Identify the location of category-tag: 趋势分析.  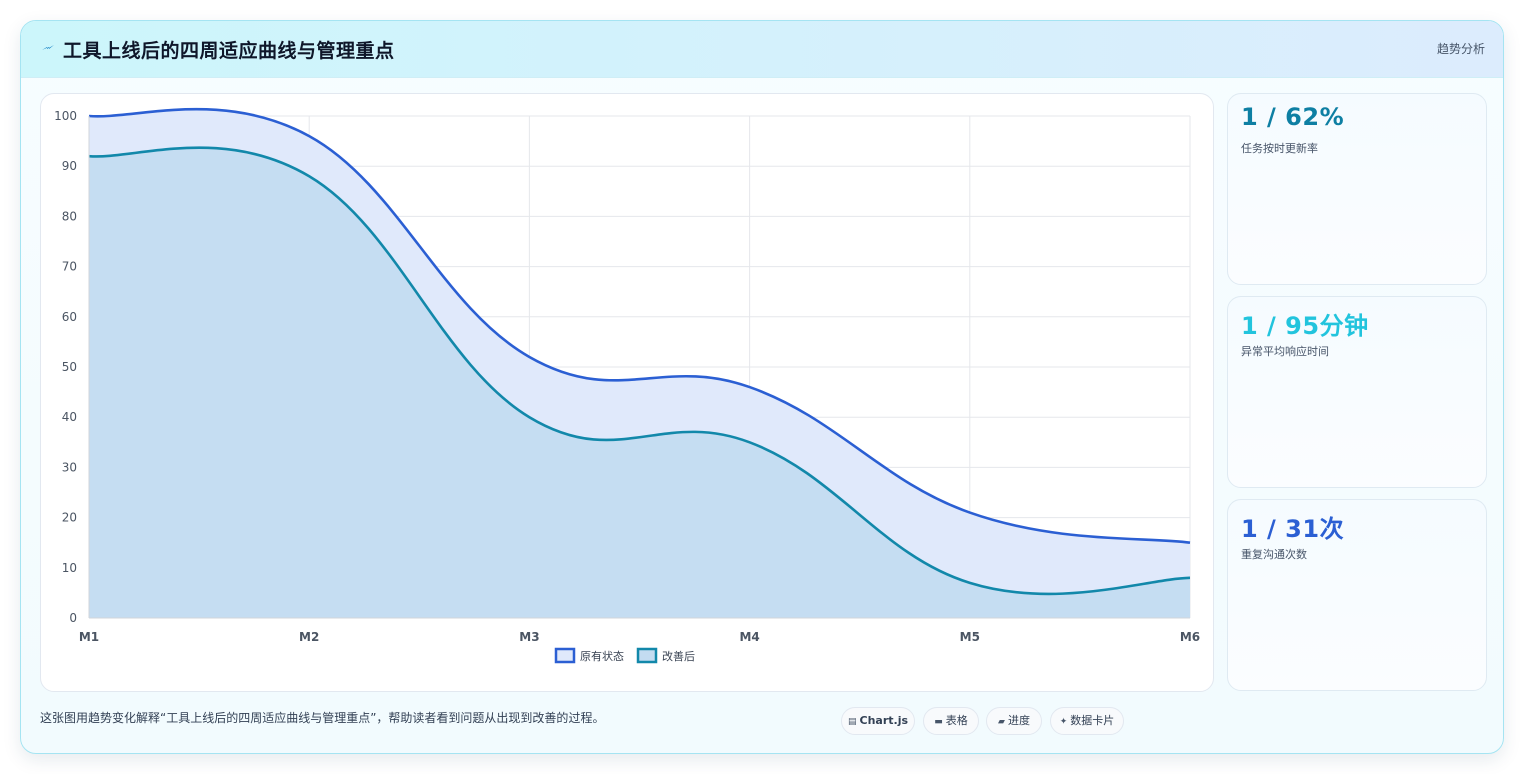
(1460, 49).